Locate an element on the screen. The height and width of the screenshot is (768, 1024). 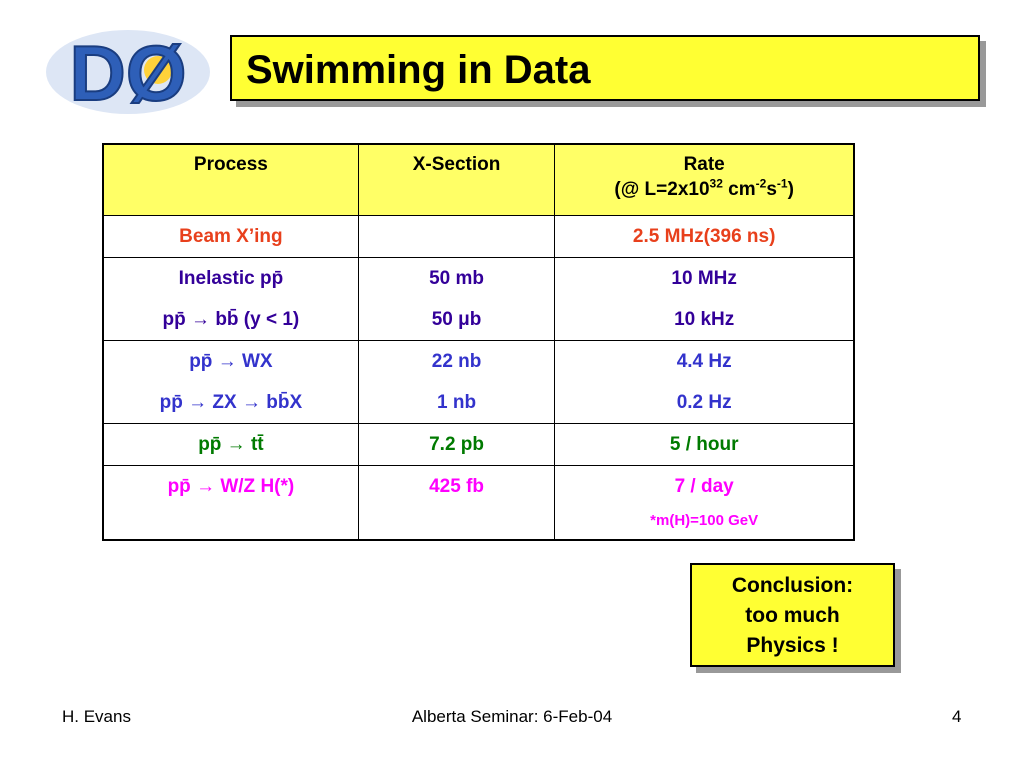
rate-text: 2.5 MHz(396 ns) is located at coordinates (704, 236).